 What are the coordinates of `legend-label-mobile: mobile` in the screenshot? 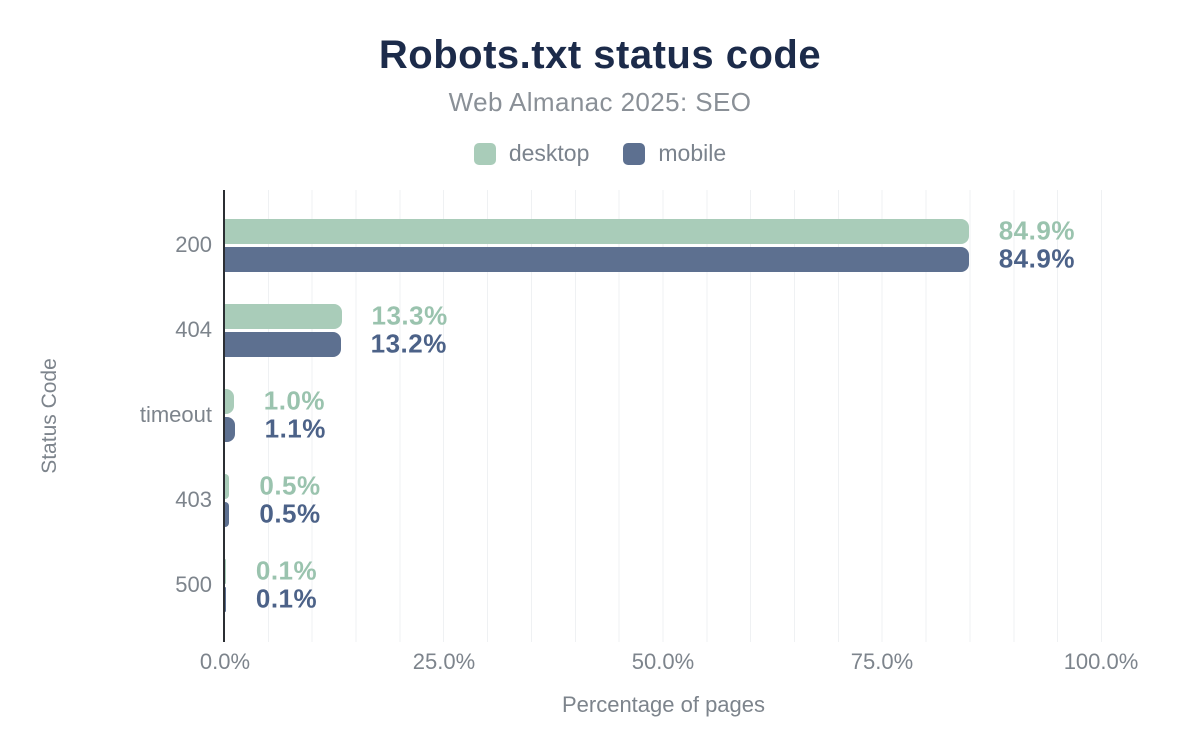 It's located at (692, 153).